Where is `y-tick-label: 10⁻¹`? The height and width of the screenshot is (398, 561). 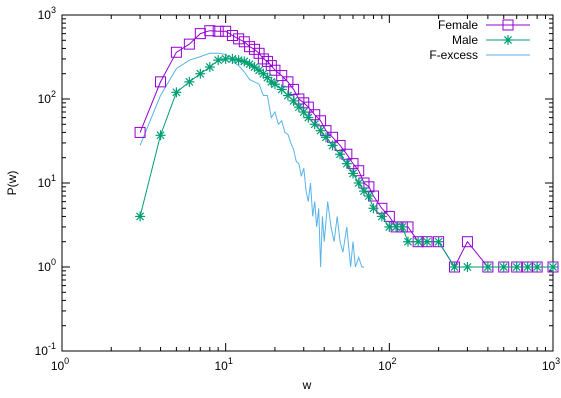
y-tick-label: 10⁻¹ is located at coordinates (45, 349).